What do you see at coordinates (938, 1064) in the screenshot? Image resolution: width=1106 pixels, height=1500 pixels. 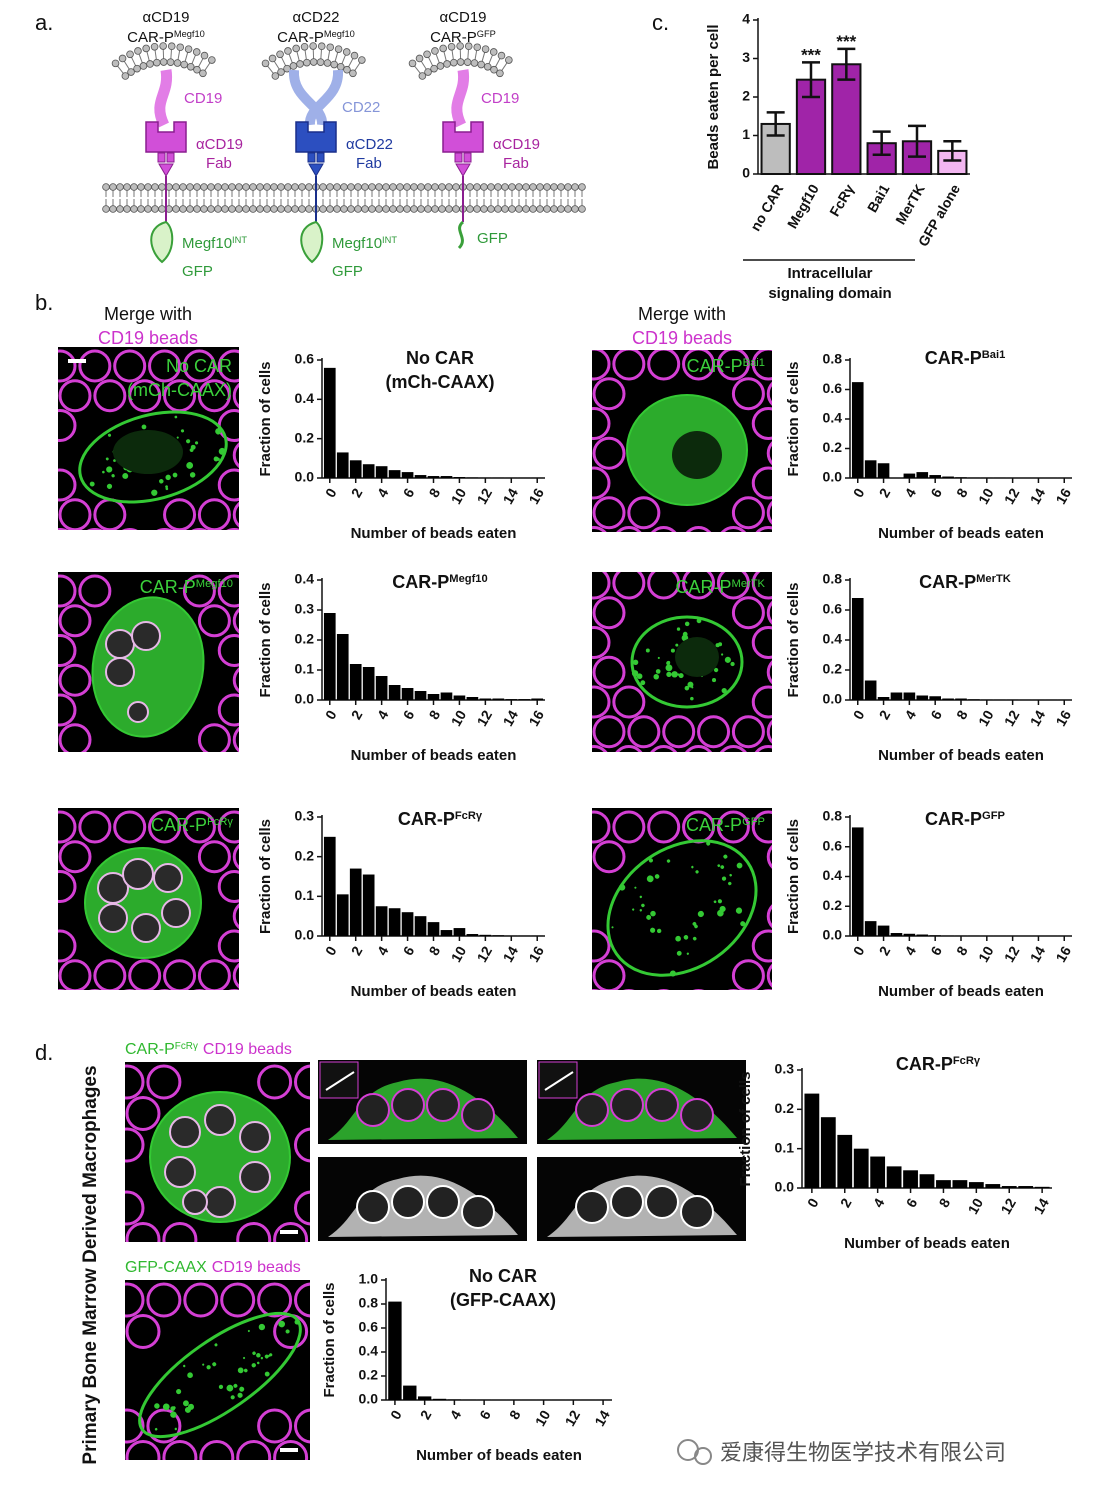 I see `chart-title: CAR-PFcRγ` at bounding box center [938, 1064].